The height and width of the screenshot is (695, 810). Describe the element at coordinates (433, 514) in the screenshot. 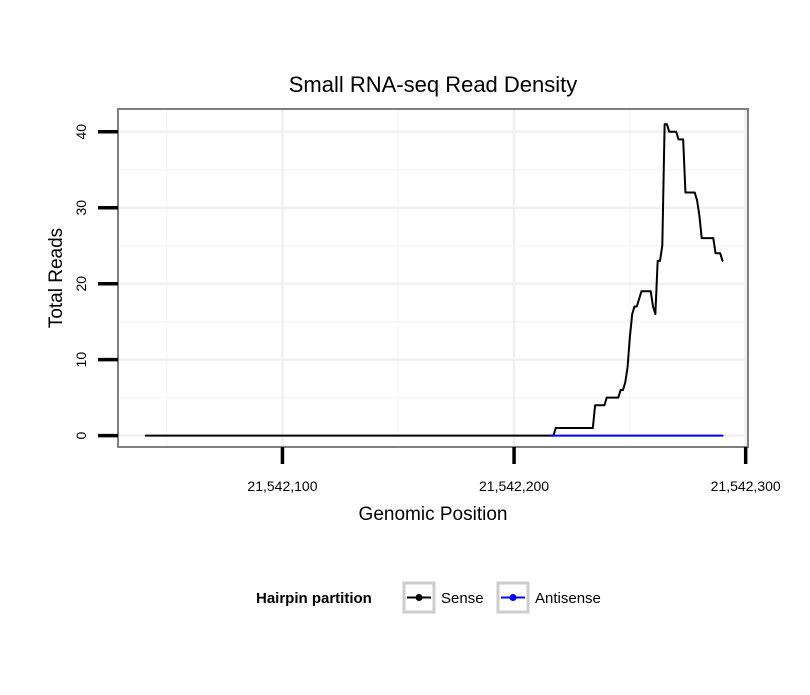

I see `x-axis-label: Genomic Position` at that location.